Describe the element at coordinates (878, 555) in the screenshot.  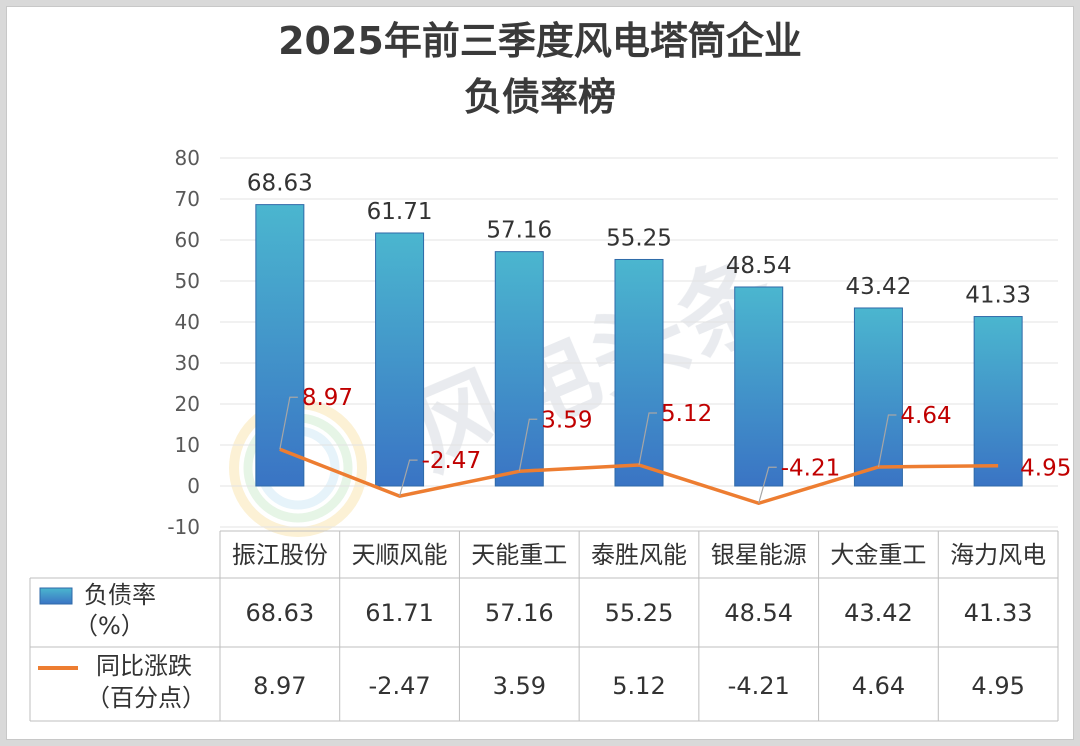
I see `x-category-label: 大金重工` at that location.